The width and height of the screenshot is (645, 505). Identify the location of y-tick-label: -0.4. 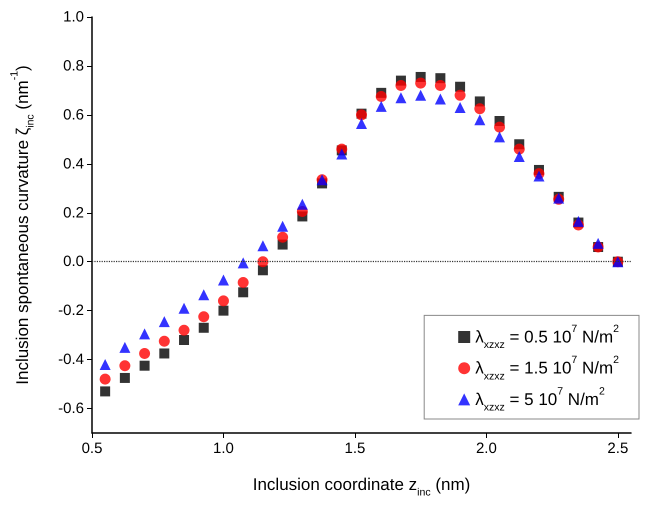
(71, 359).